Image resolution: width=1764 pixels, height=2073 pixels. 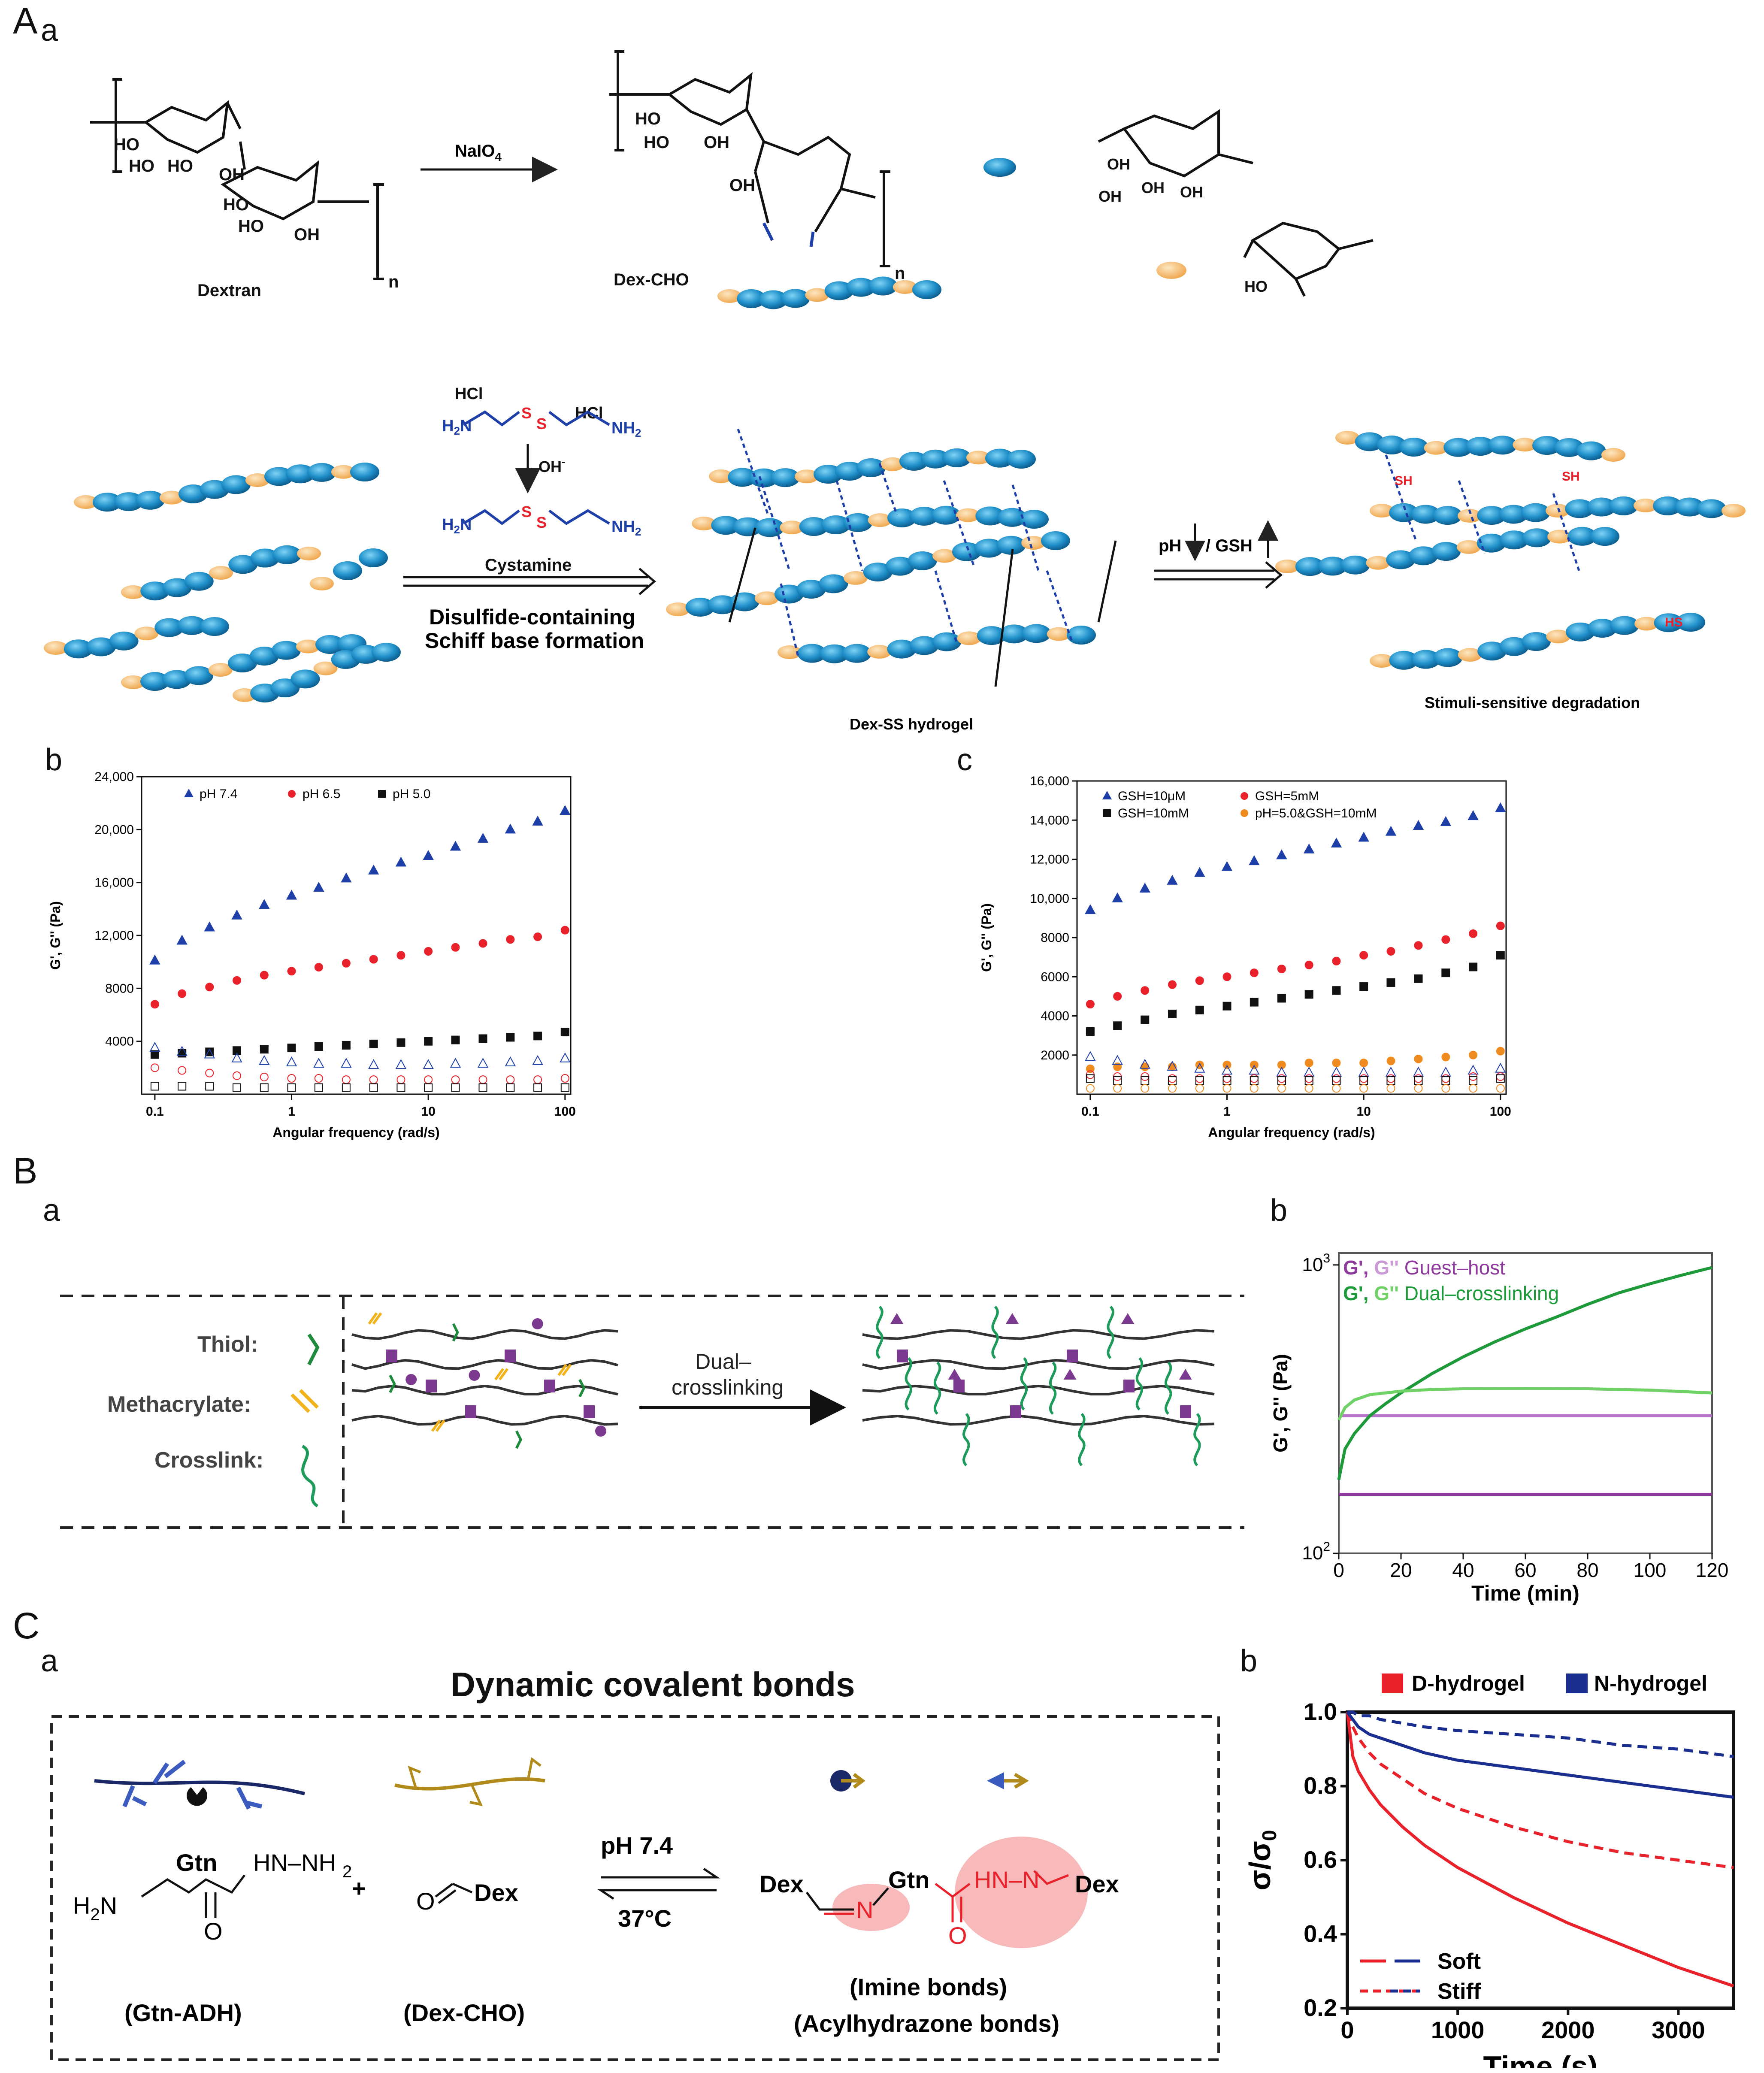 What do you see at coordinates (864, 1910) in the screenshot?
I see `imine-n: N` at bounding box center [864, 1910].